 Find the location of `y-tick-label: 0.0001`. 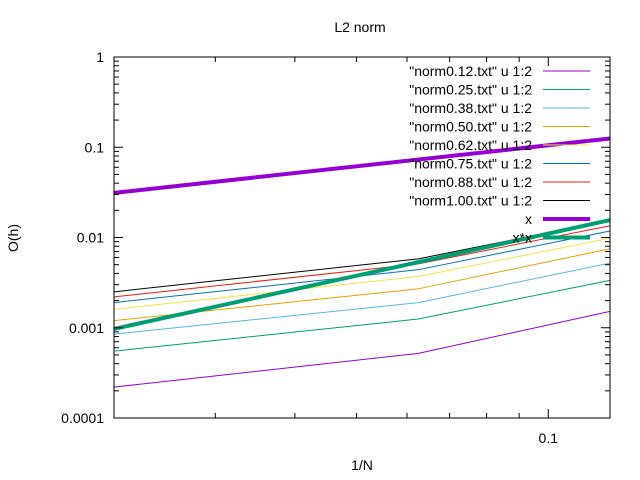

y-tick-label: 0.0001 is located at coordinates (82, 418).